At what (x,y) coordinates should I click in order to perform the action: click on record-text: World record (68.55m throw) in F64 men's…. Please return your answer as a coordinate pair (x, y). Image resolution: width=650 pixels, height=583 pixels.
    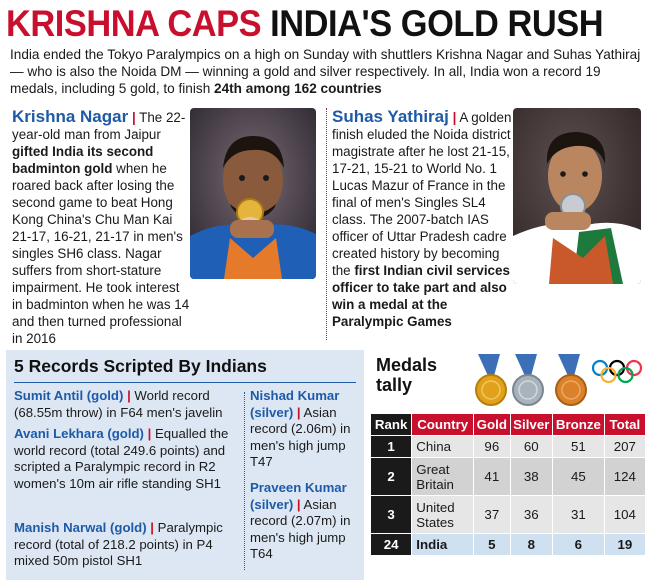
    Looking at the image, I should click on (118, 404).